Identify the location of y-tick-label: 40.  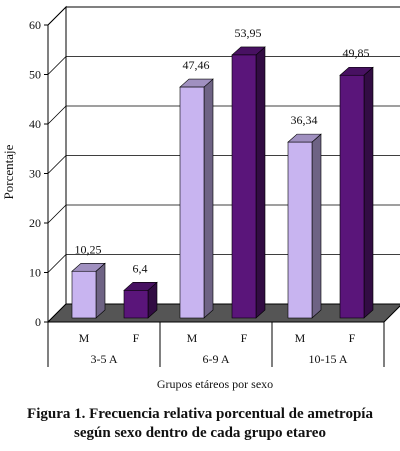
(35, 124).